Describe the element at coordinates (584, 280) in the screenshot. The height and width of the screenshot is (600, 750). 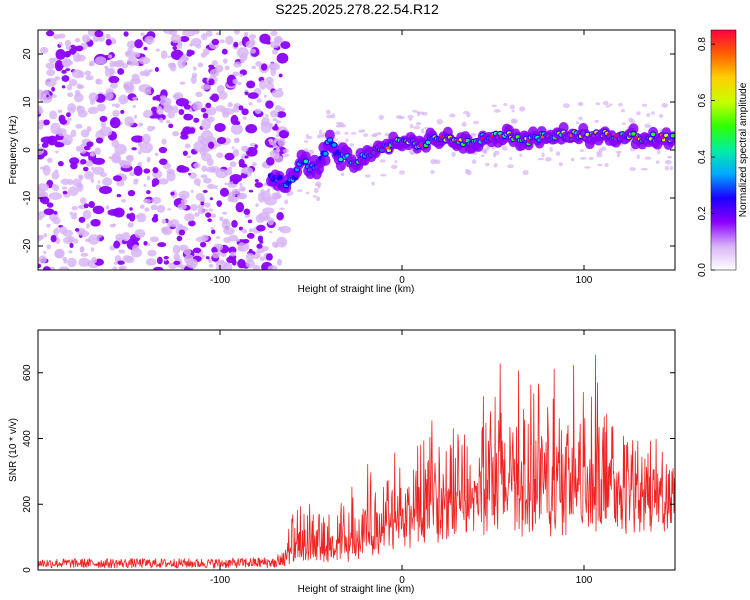
I see `x-tick-label: 100` at that location.